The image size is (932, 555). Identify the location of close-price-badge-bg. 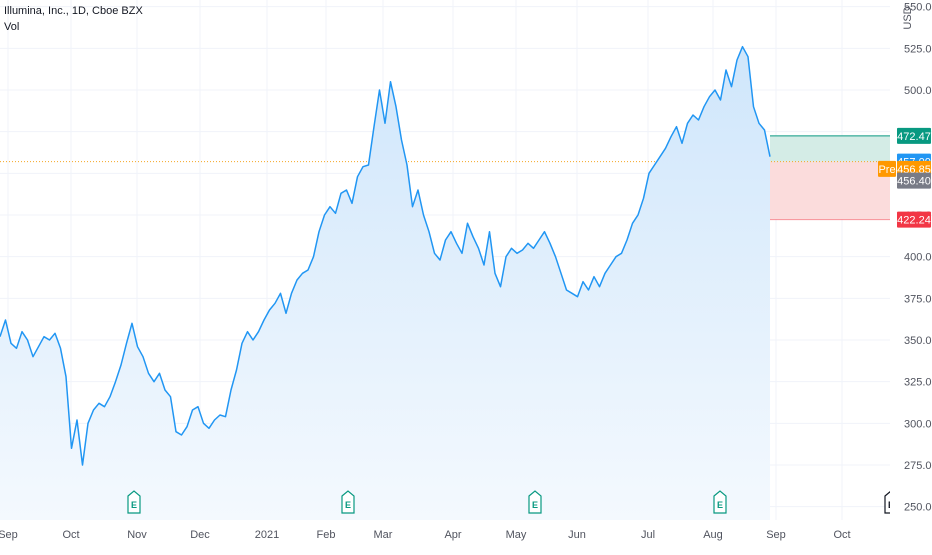
(914, 180).